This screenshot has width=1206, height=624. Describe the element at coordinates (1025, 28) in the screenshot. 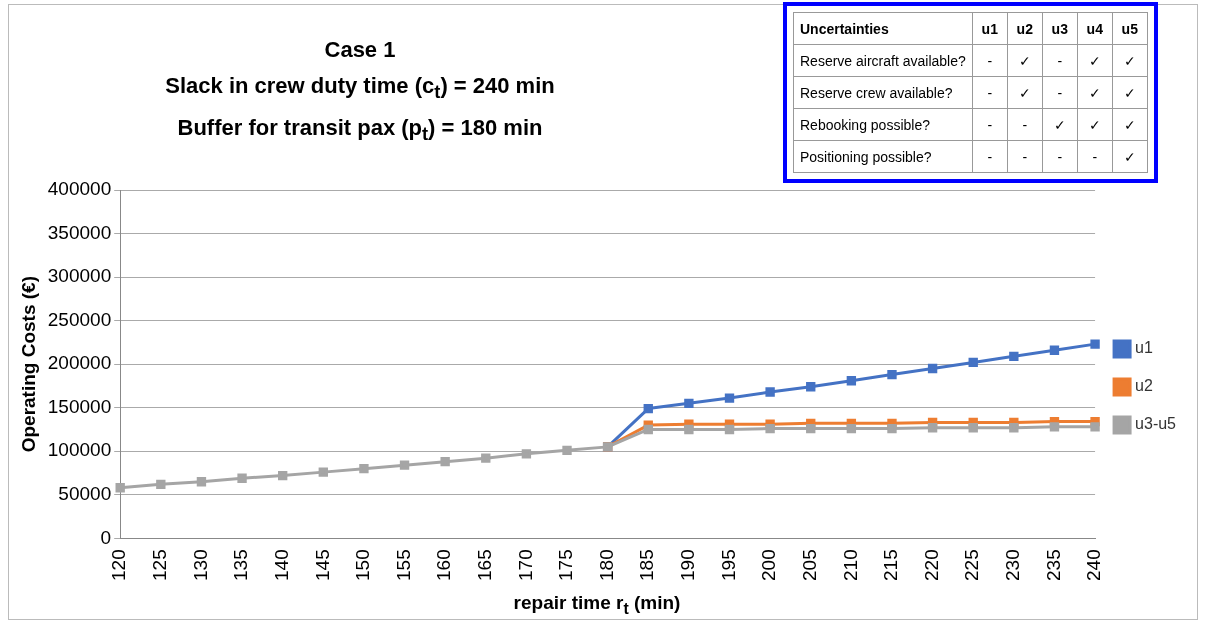

I see `category-label: u2` at that location.